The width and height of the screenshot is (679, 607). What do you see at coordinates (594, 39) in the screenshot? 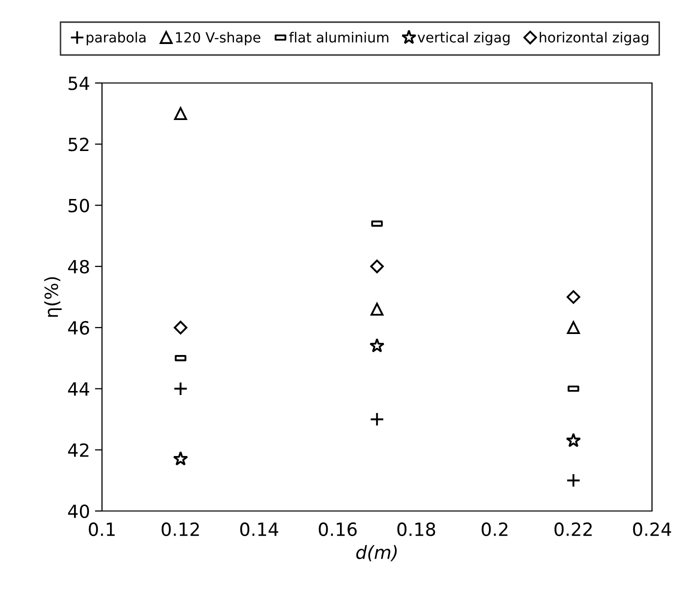
I see `legend-label: horizontal zigag` at bounding box center [594, 39].